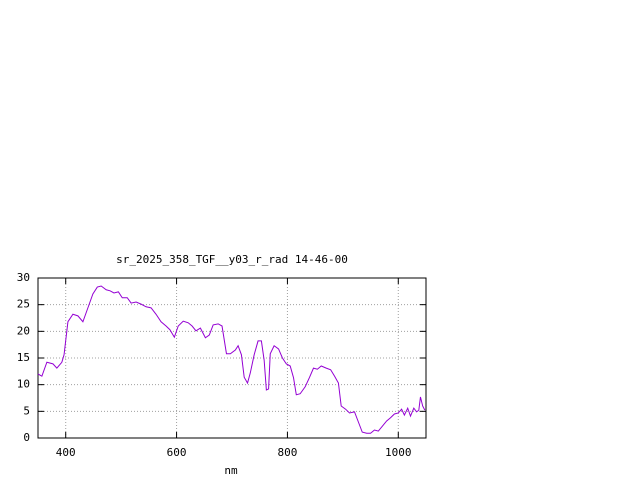  Describe the element at coordinates (23, 304) in the screenshot. I see `y-tick-label: 25` at that location.